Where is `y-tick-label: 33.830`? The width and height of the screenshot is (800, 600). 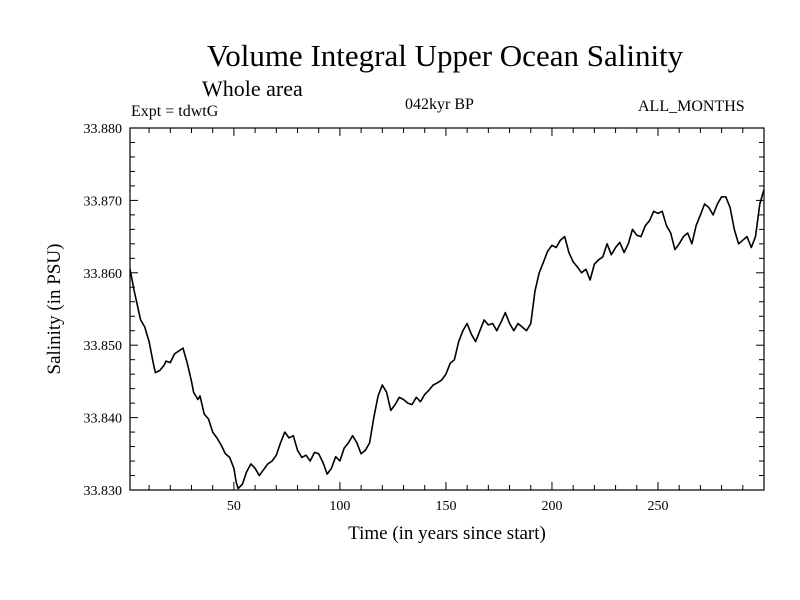 y-tick-label: 33.830 is located at coordinates (103, 491).